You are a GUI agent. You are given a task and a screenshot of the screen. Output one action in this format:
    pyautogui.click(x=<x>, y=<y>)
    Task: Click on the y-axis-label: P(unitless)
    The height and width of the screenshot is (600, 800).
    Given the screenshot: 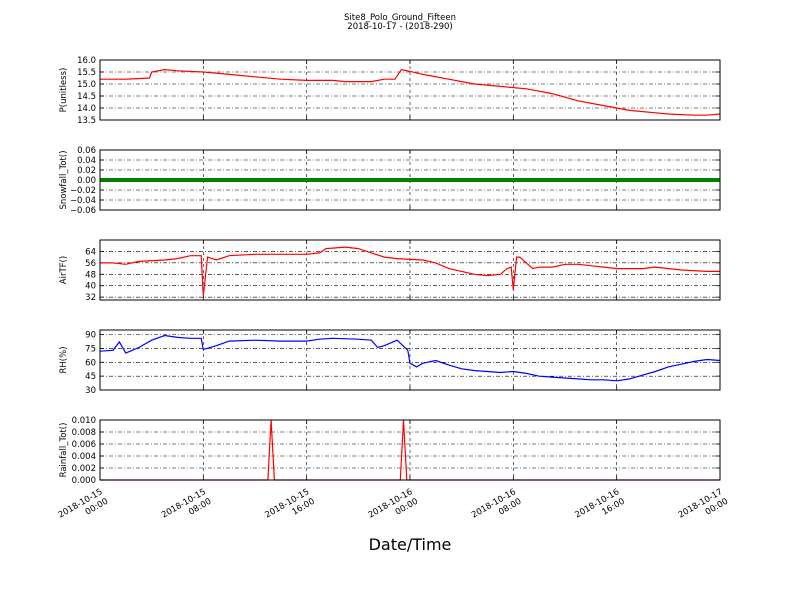 What is the action you would take?
    pyautogui.click(x=64, y=90)
    